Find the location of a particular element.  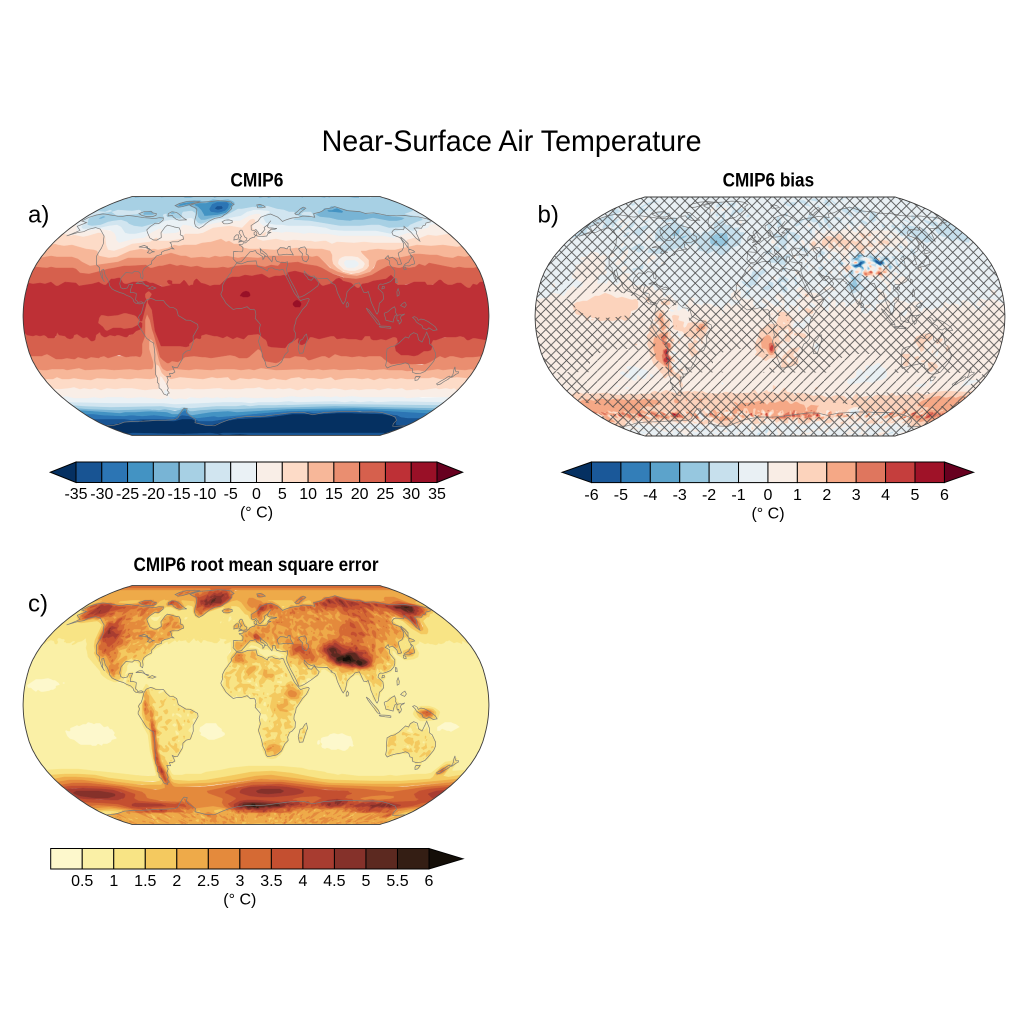

svg-text: -4 is located at coordinates (650, 495).